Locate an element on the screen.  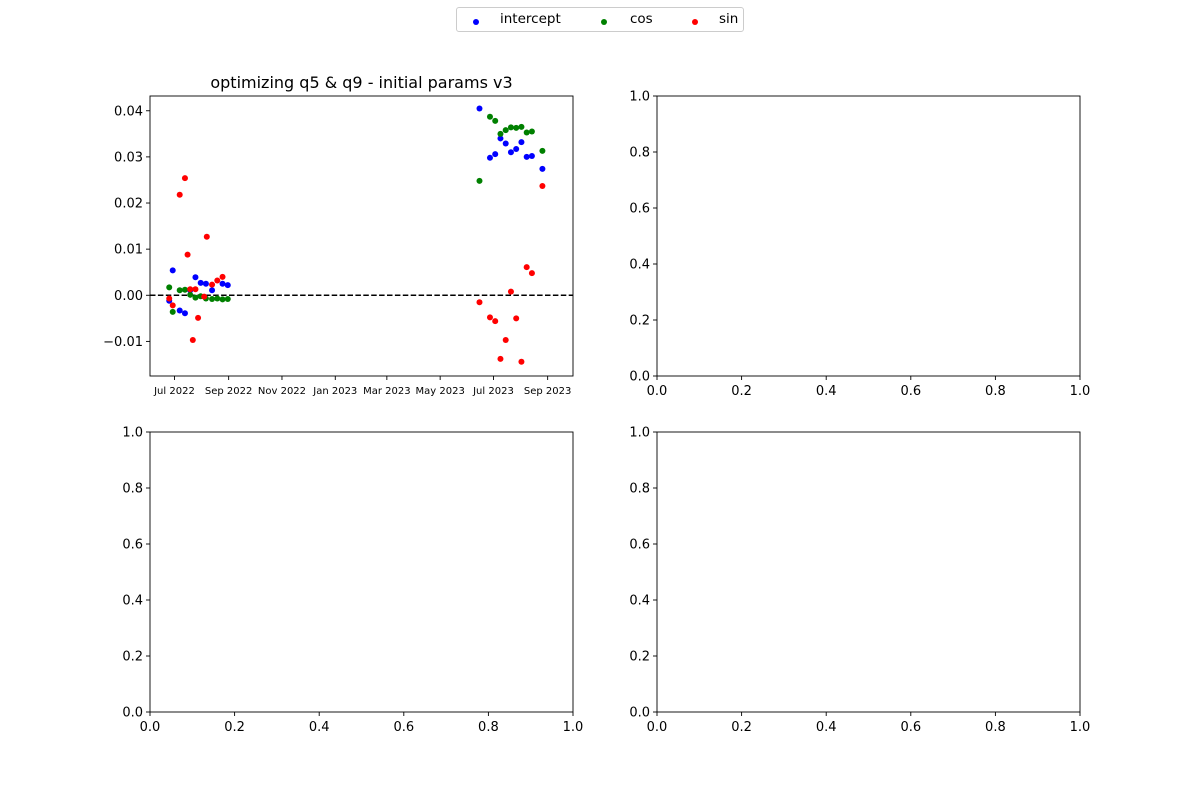
y-tick-label: 0.00 is located at coordinates (128, 296).